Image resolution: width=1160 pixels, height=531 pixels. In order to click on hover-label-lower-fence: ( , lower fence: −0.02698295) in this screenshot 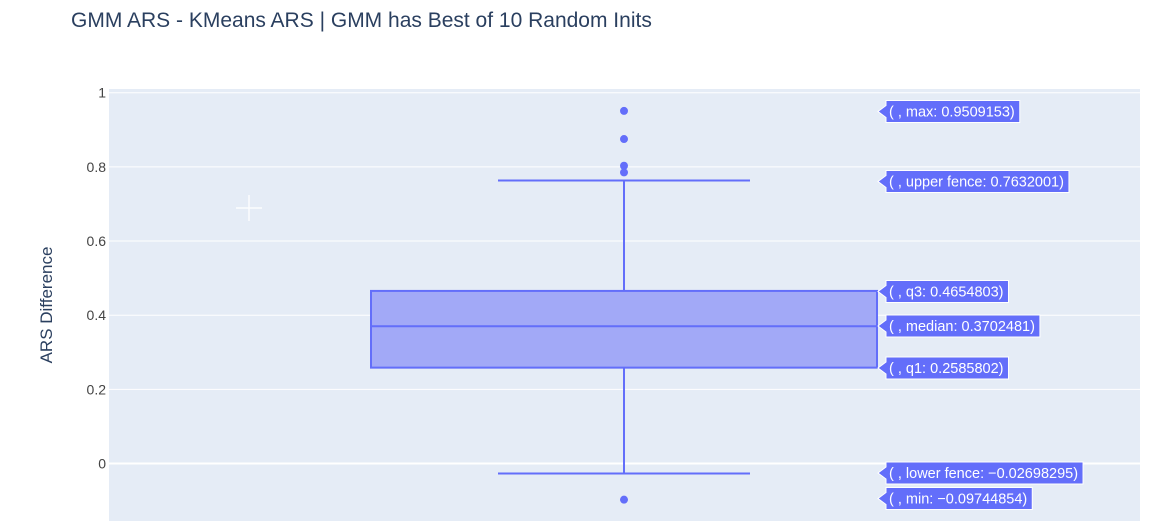, I will do `click(980, 473)`.